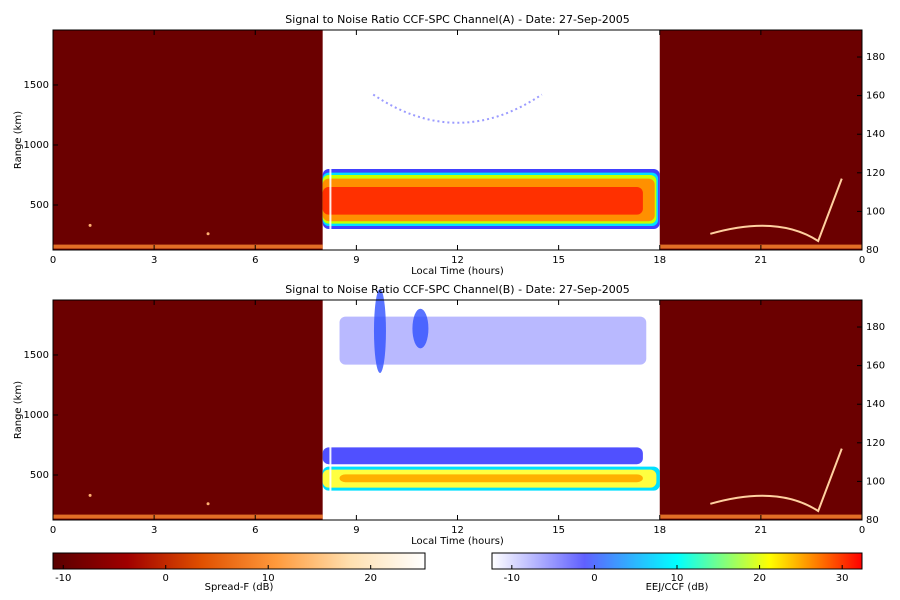  Describe the element at coordinates (239, 587) in the screenshot. I see `colorbar-label: Spread-F (dB)` at that location.